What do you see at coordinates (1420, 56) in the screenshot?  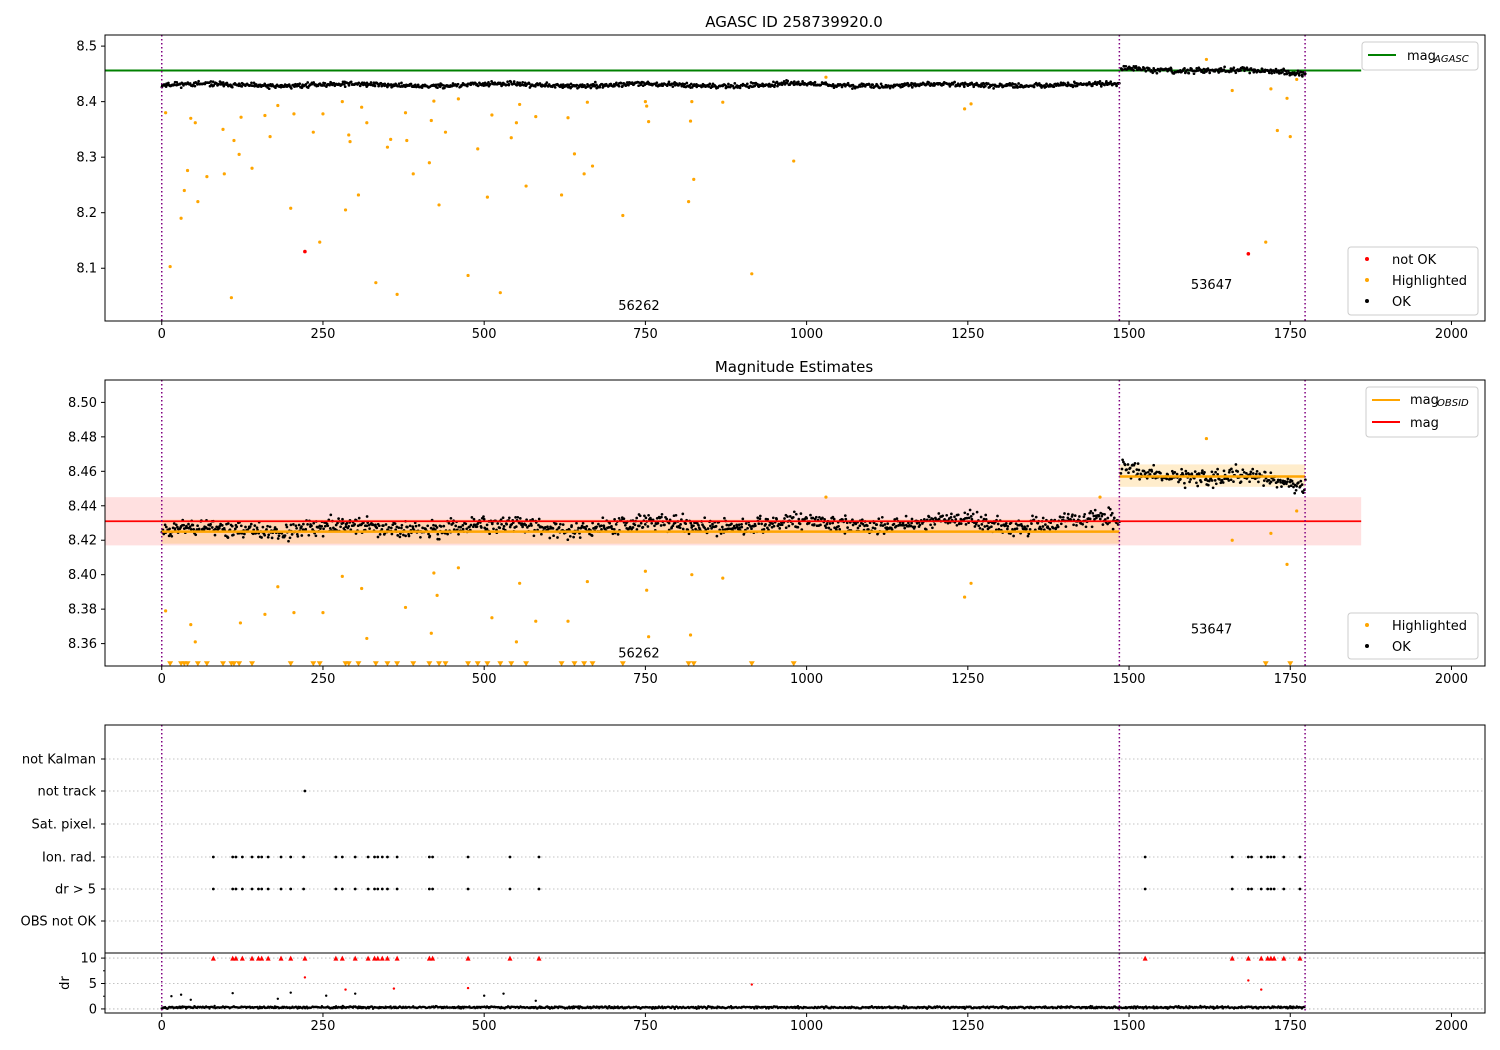 I see `agasc-legend-top-box` at bounding box center [1420, 56].